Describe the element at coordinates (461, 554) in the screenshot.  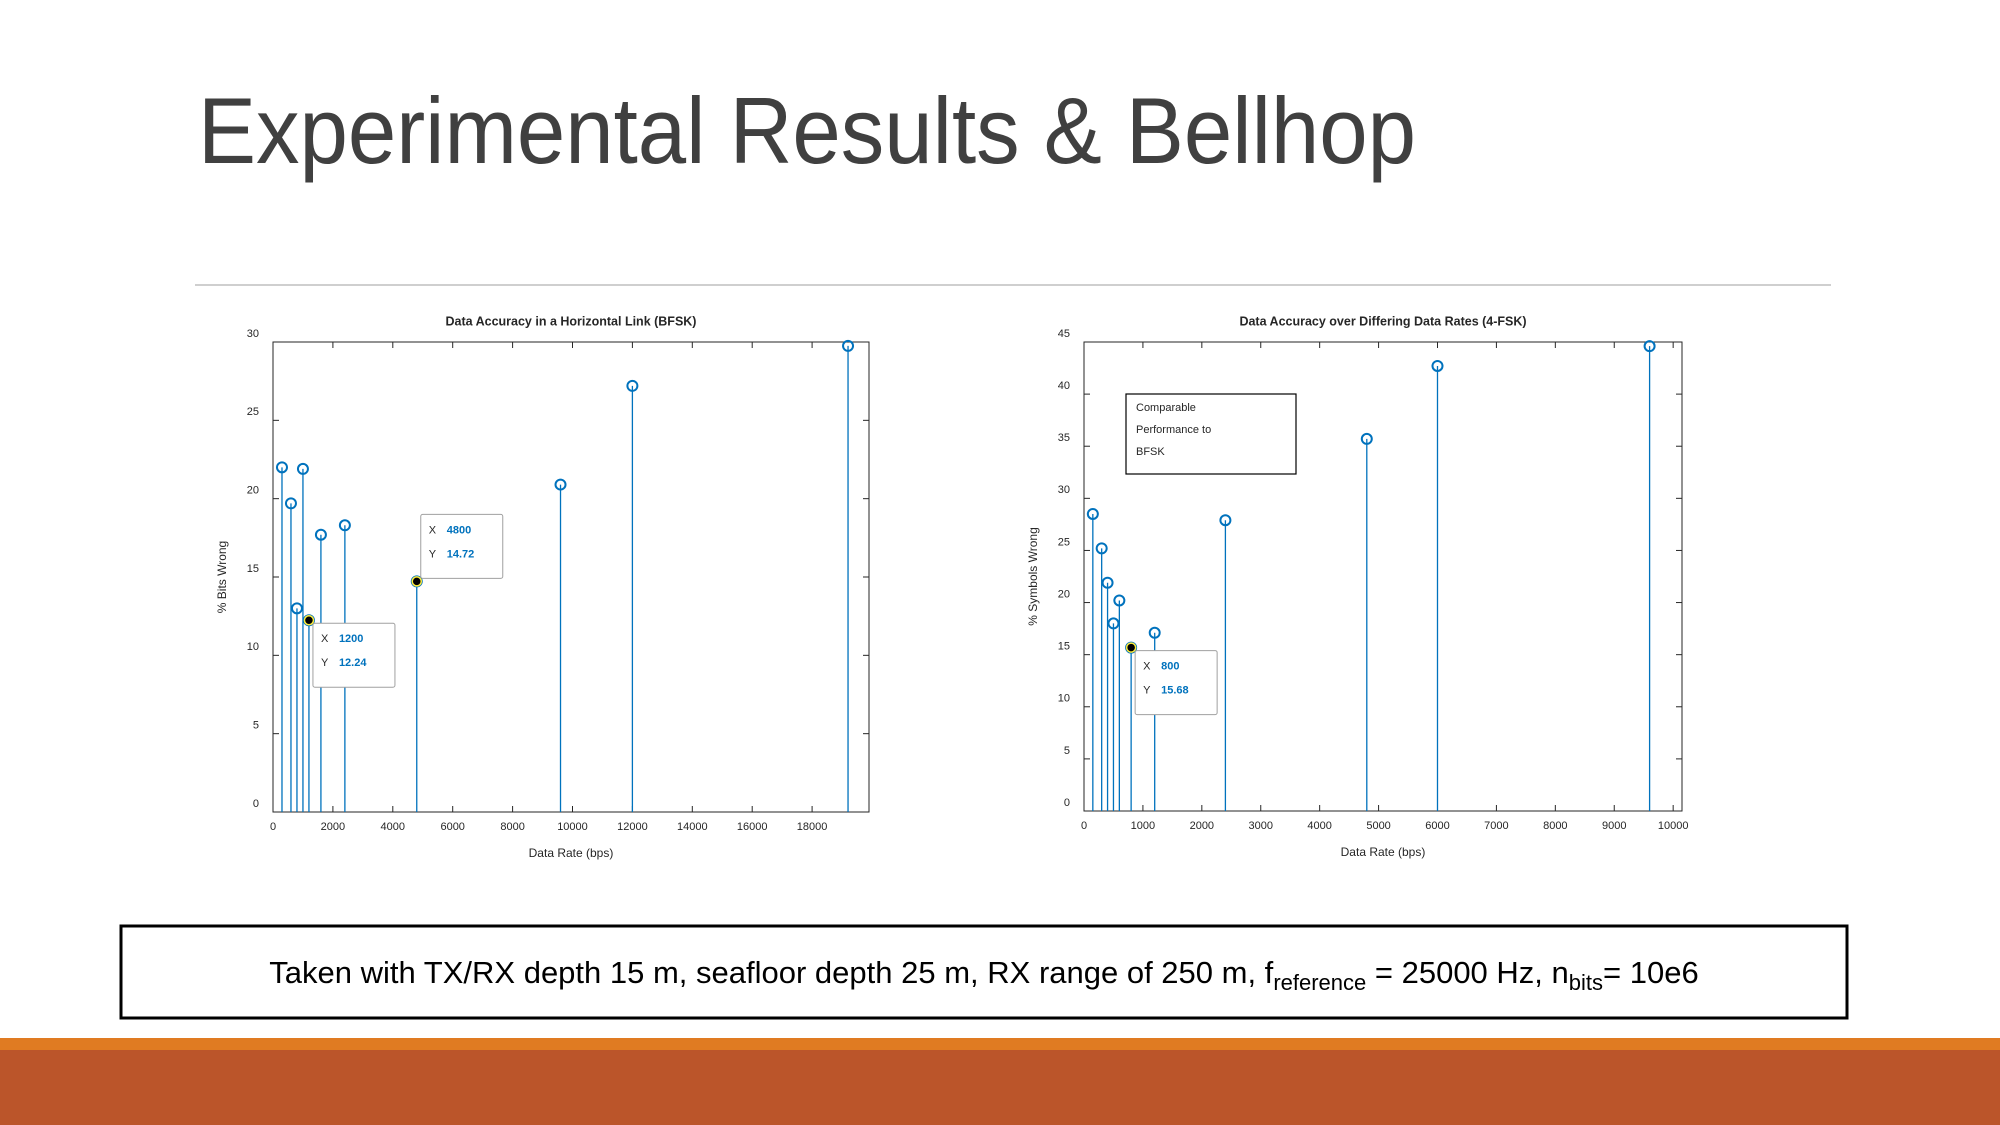
I see `datatip-value: 14.72` at that location.